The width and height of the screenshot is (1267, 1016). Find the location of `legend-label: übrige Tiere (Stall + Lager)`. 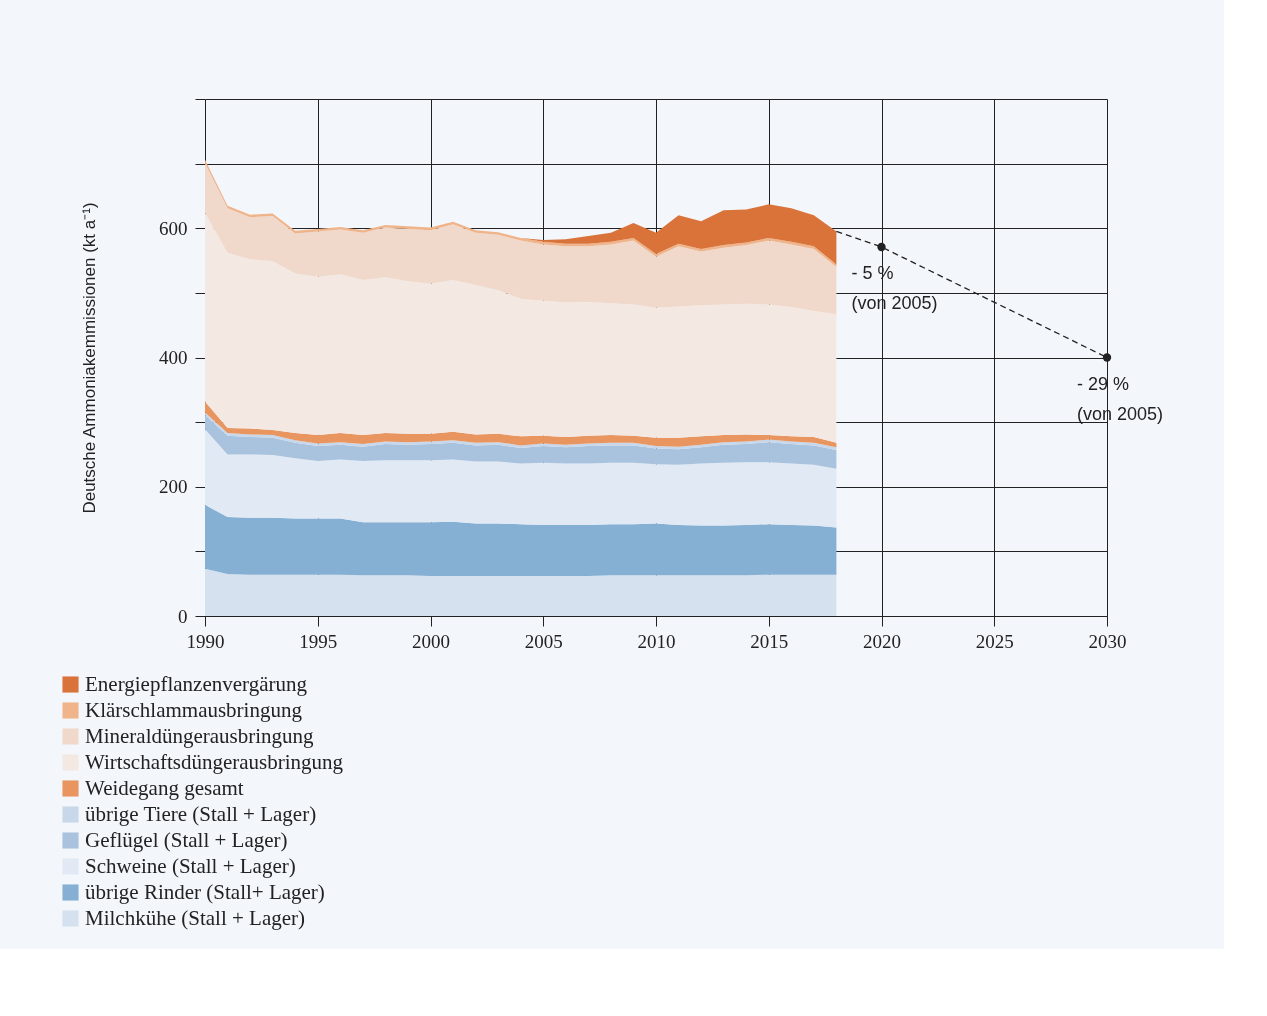

legend-label: übrige Tiere (Stall + Lager) is located at coordinates (201, 813).